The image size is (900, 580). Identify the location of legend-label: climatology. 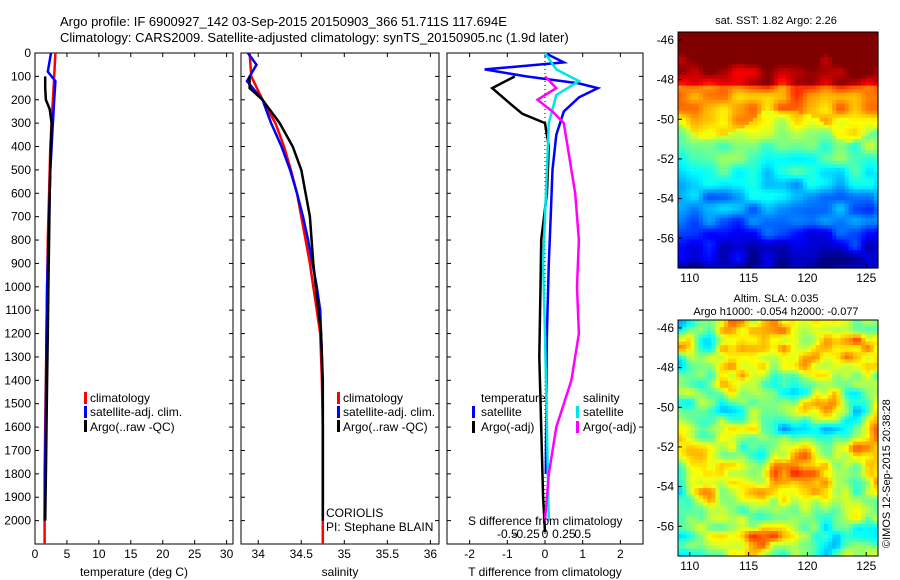
(373, 398).